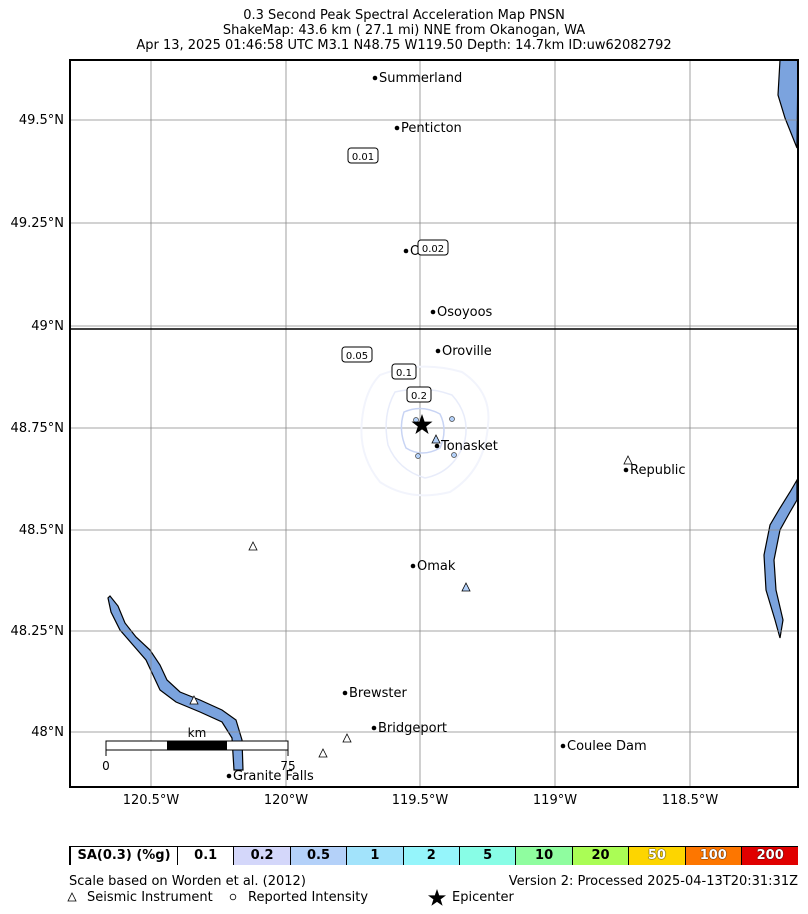 Image resolution: width=808 pixels, height=914 pixels. What do you see at coordinates (41, 530) in the screenshot?
I see `lat-label: 48.5°N` at bounding box center [41, 530].